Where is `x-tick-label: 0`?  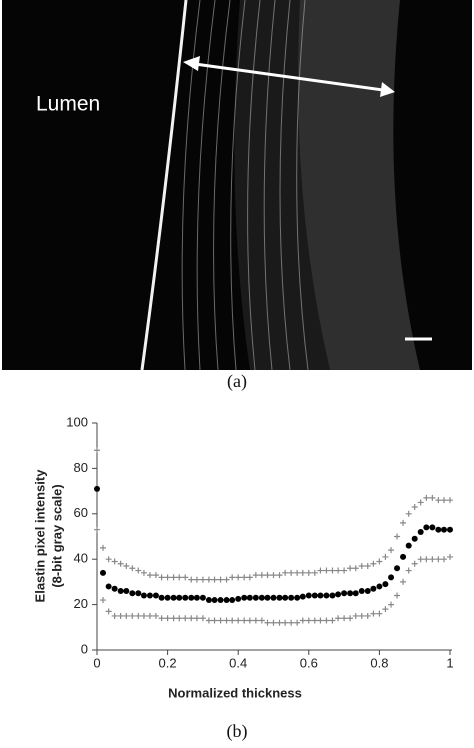
x-tick-label: 0 is located at coordinates (96, 662).